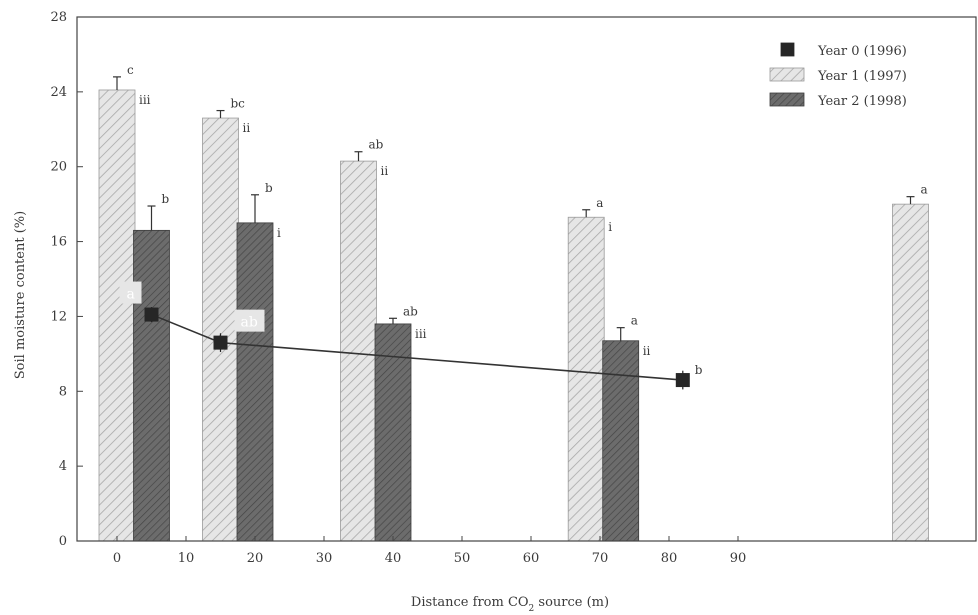  I want to click on point-label: a, so click(131, 295).